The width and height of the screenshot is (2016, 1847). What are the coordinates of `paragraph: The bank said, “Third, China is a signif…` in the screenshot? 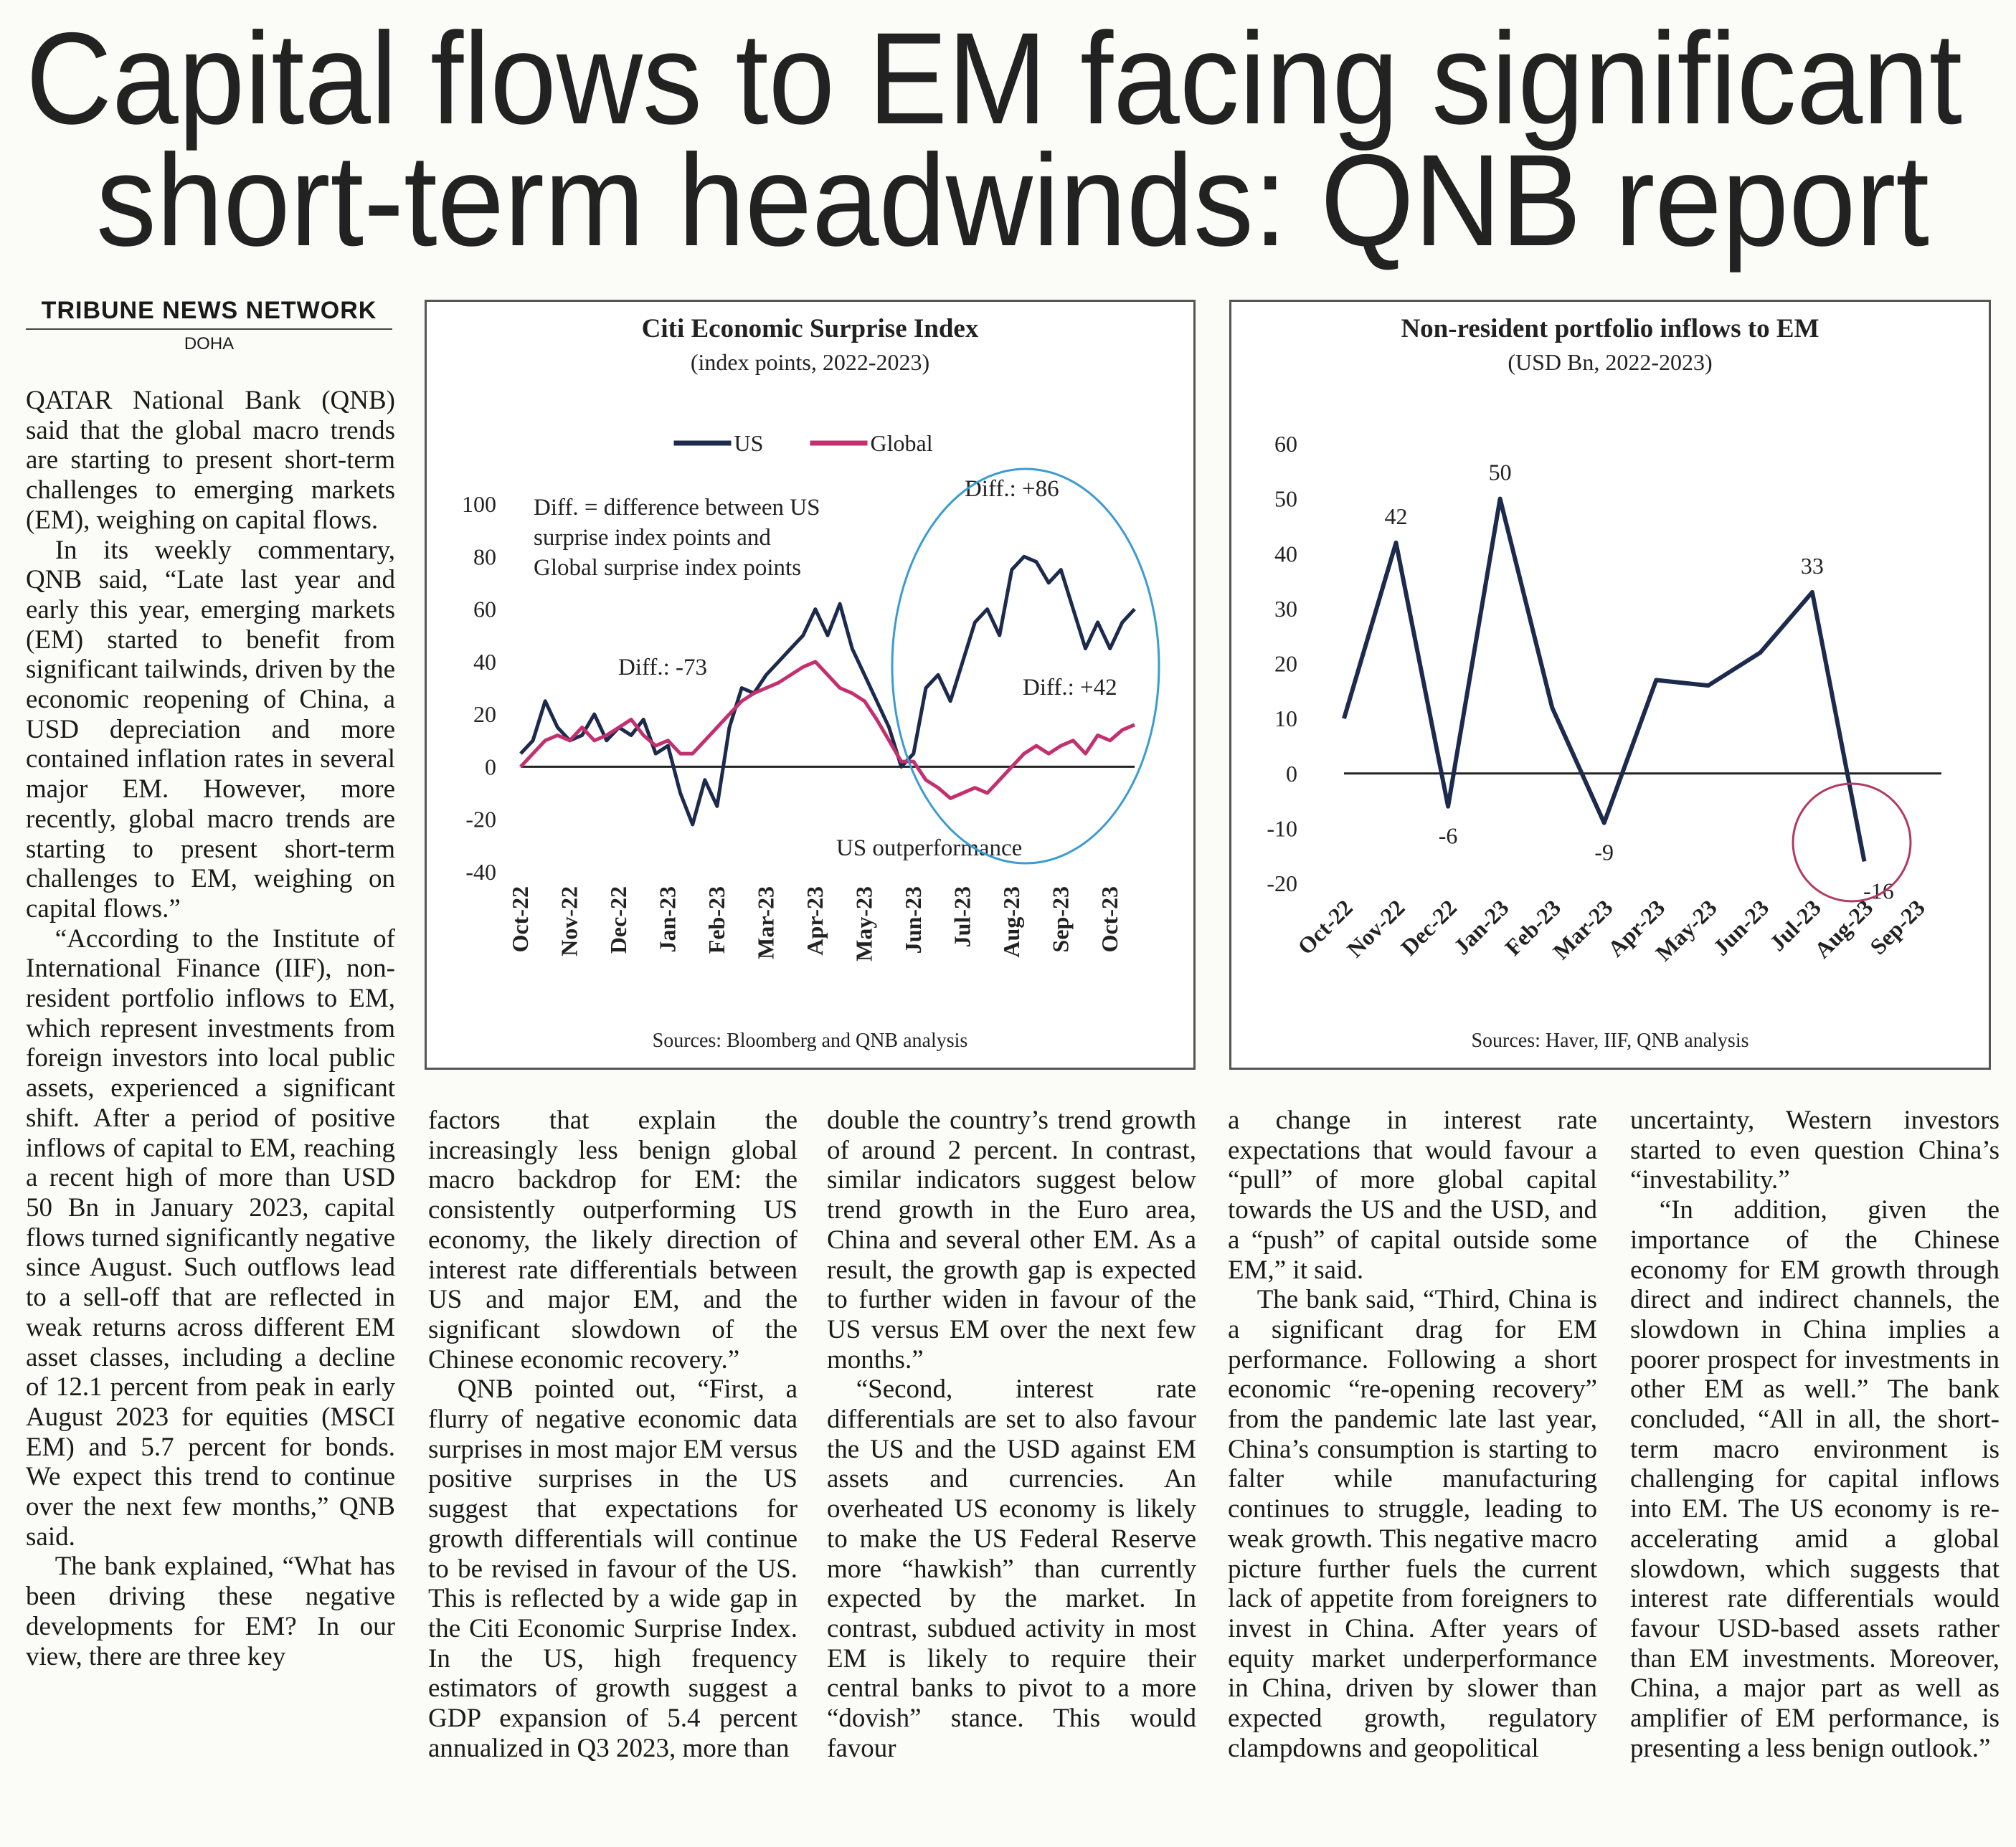 It's located at (1412, 1524).